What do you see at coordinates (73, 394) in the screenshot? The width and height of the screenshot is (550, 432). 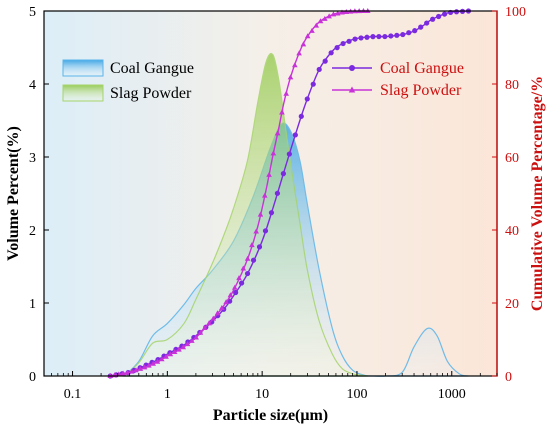 I see `x-tick-label: 0.1` at bounding box center [73, 394].